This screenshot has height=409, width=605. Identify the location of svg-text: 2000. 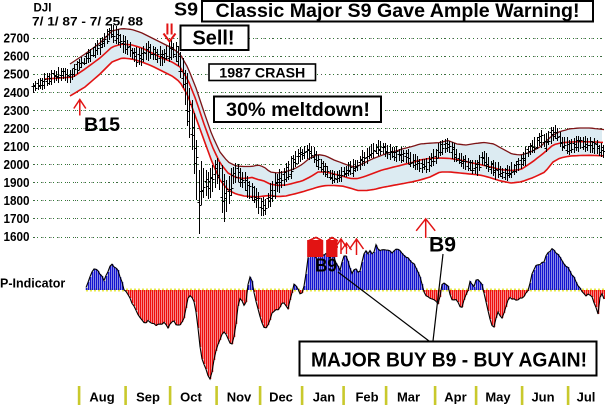
(17, 164).